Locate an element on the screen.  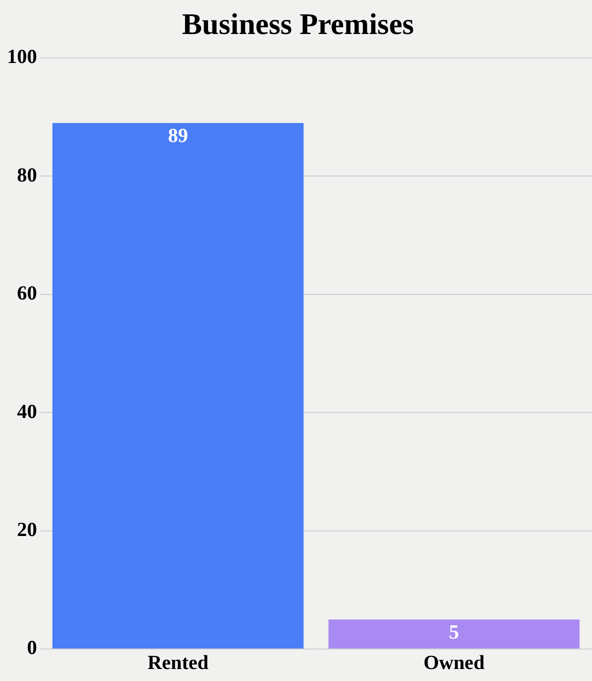
x-tick-label: Owned is located at coordinates (454, 663).